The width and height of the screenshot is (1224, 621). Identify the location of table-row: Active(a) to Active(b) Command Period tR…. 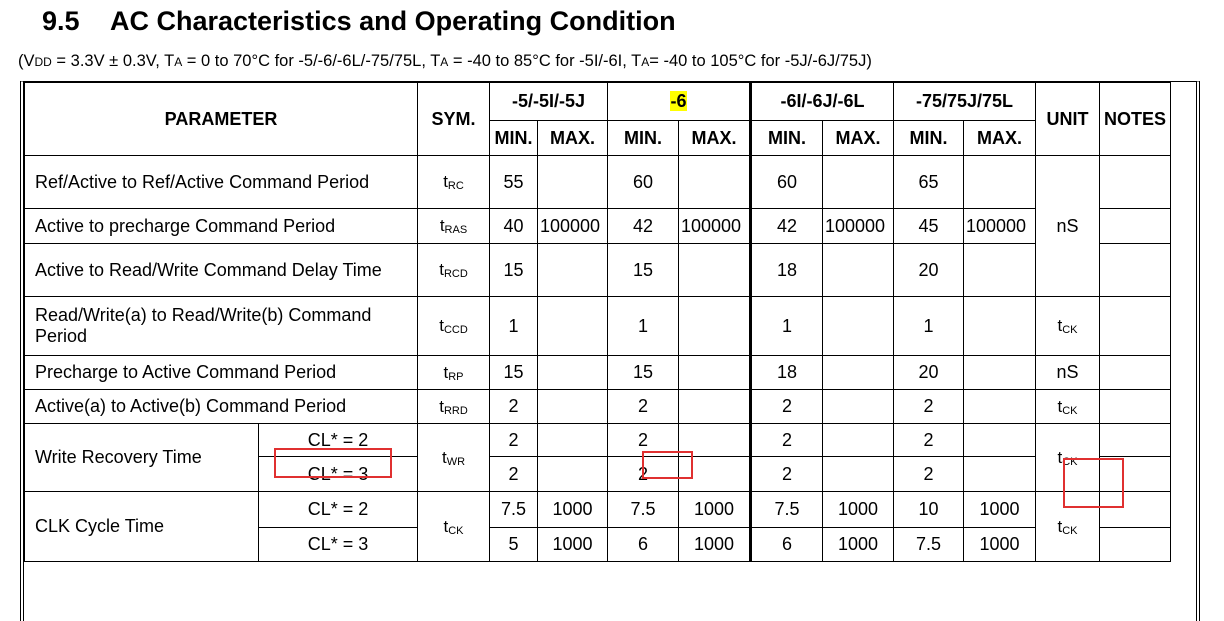
(597, 406).